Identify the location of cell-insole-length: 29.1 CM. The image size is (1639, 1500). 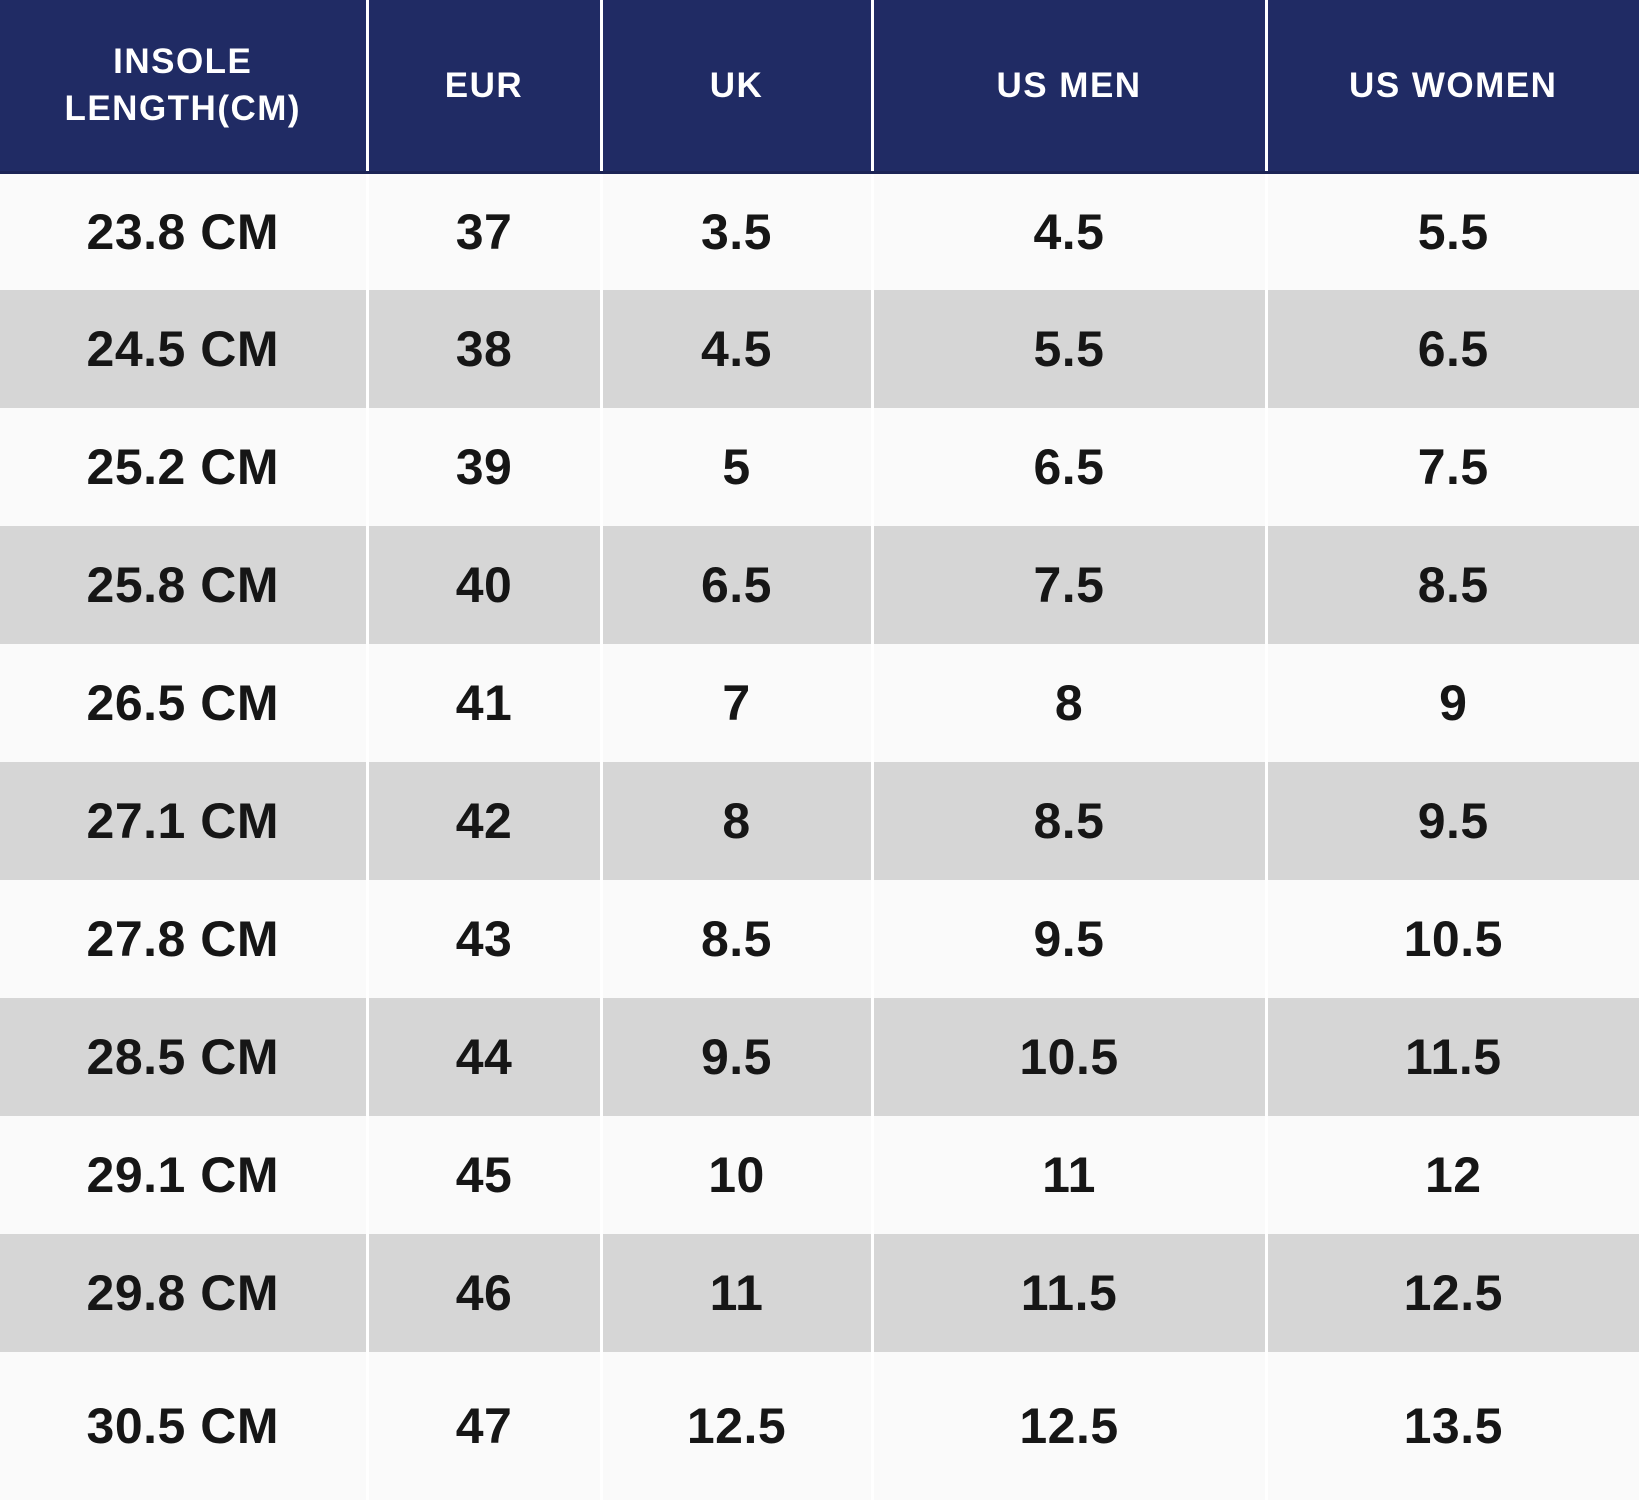
(182, 1175).